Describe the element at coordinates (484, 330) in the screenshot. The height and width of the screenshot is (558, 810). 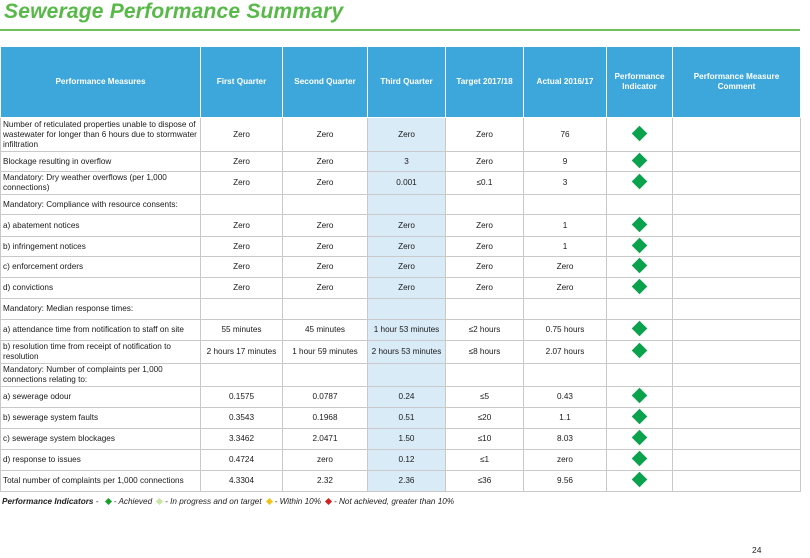
I see `target-cell: ≤2 hours` at that location.